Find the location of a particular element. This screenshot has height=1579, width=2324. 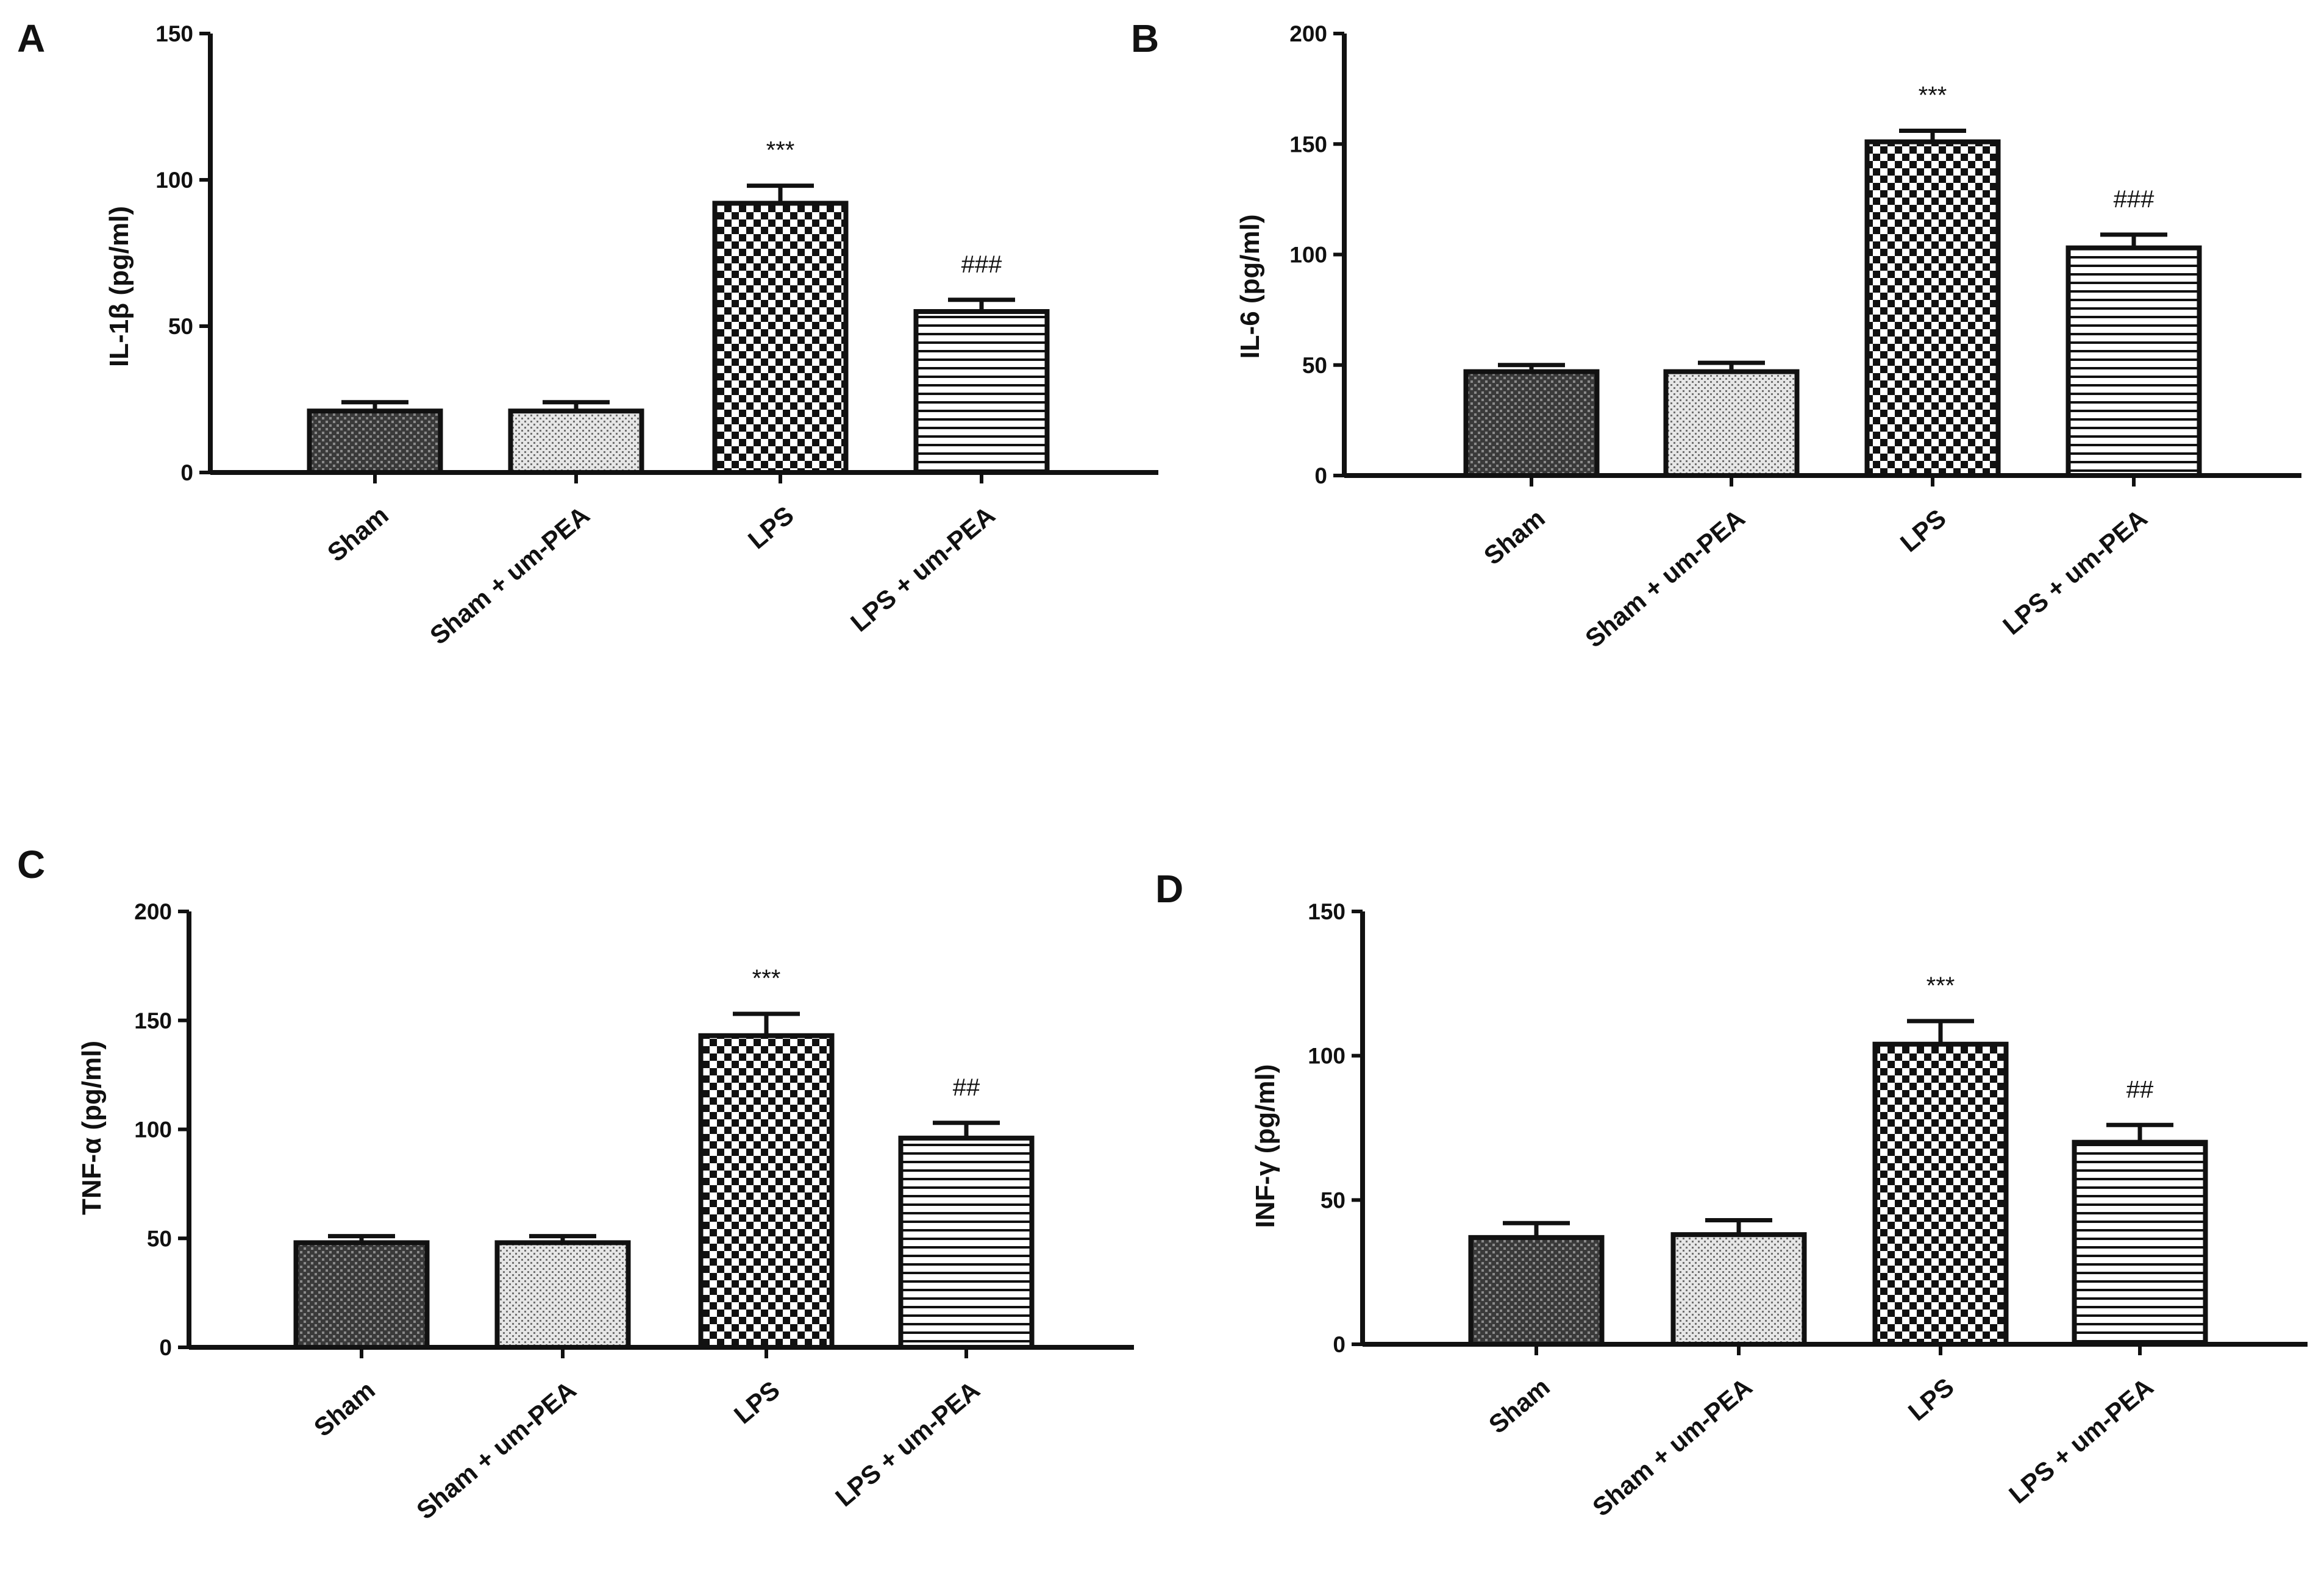

y-axis-title: TNF-α (pg/ml) is located at coordinates (92, 1128).